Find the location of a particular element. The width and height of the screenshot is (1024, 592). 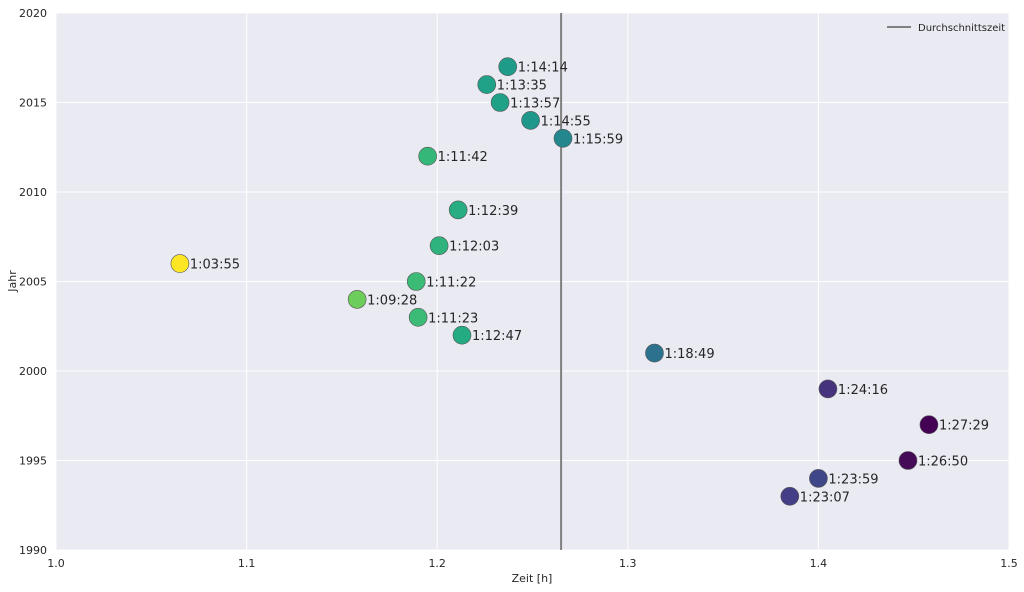

point-label: 1:13:35 is located at coordinates (522, 86).